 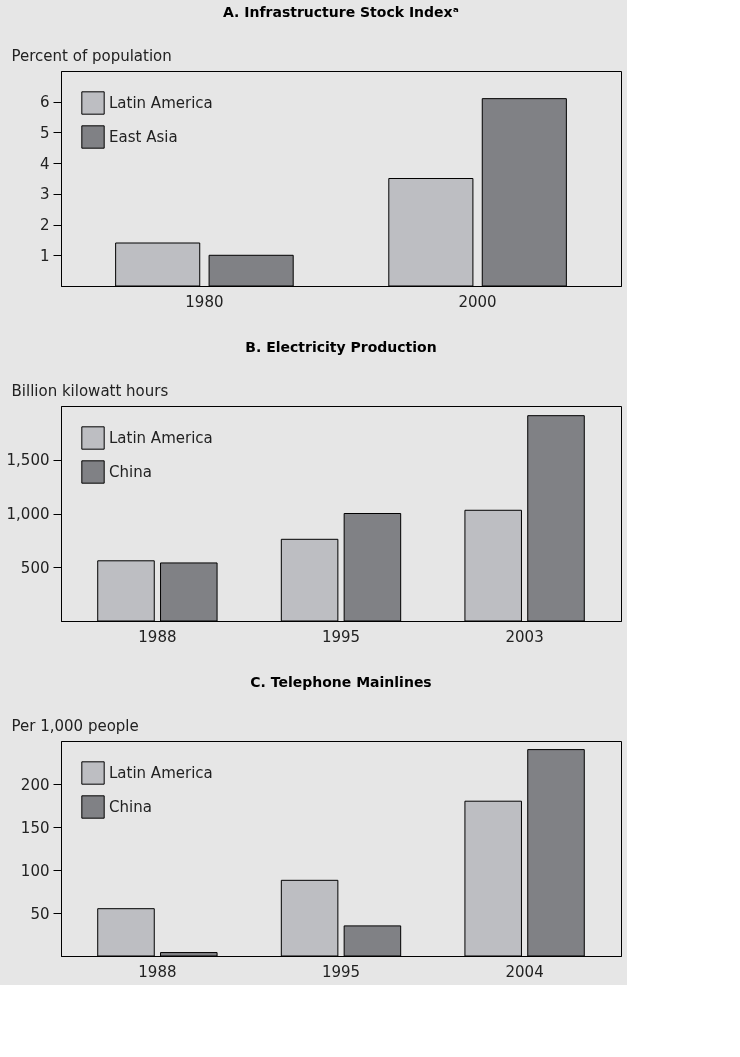 I want to click on y-tick-label: 150, so click(x=35, y=827).